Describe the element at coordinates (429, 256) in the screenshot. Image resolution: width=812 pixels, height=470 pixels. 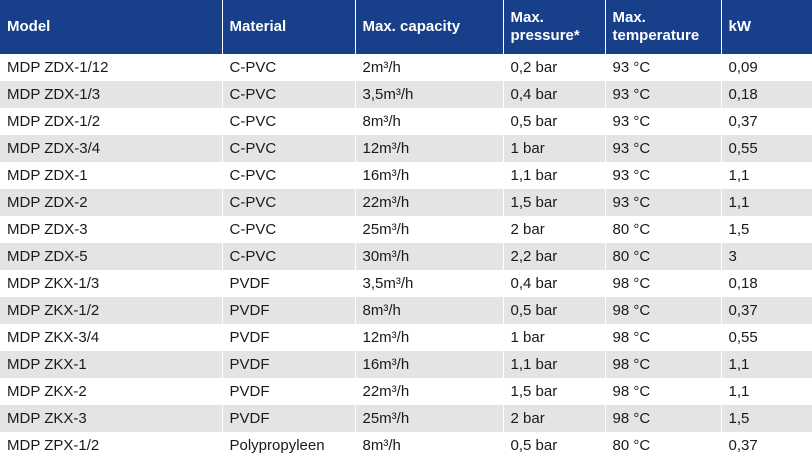
I see `cell-max-capacity: 30m³/h` at that location.